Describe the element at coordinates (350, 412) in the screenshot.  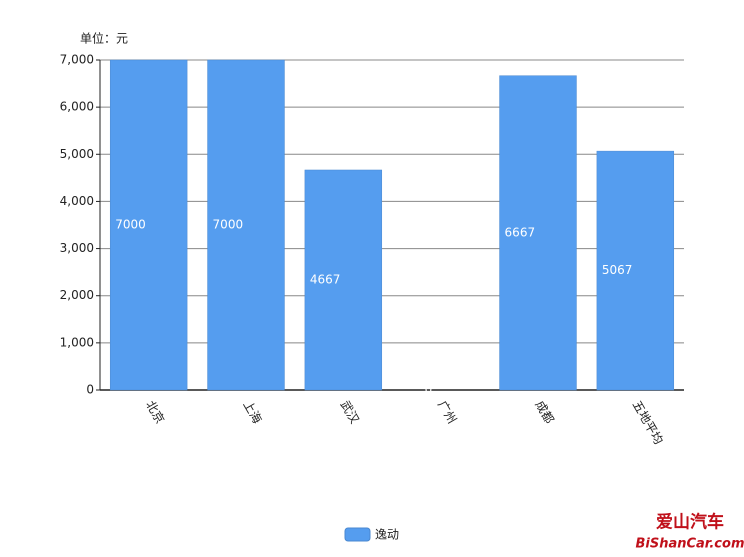
I see `x-tick-label: 武汉` at that location.